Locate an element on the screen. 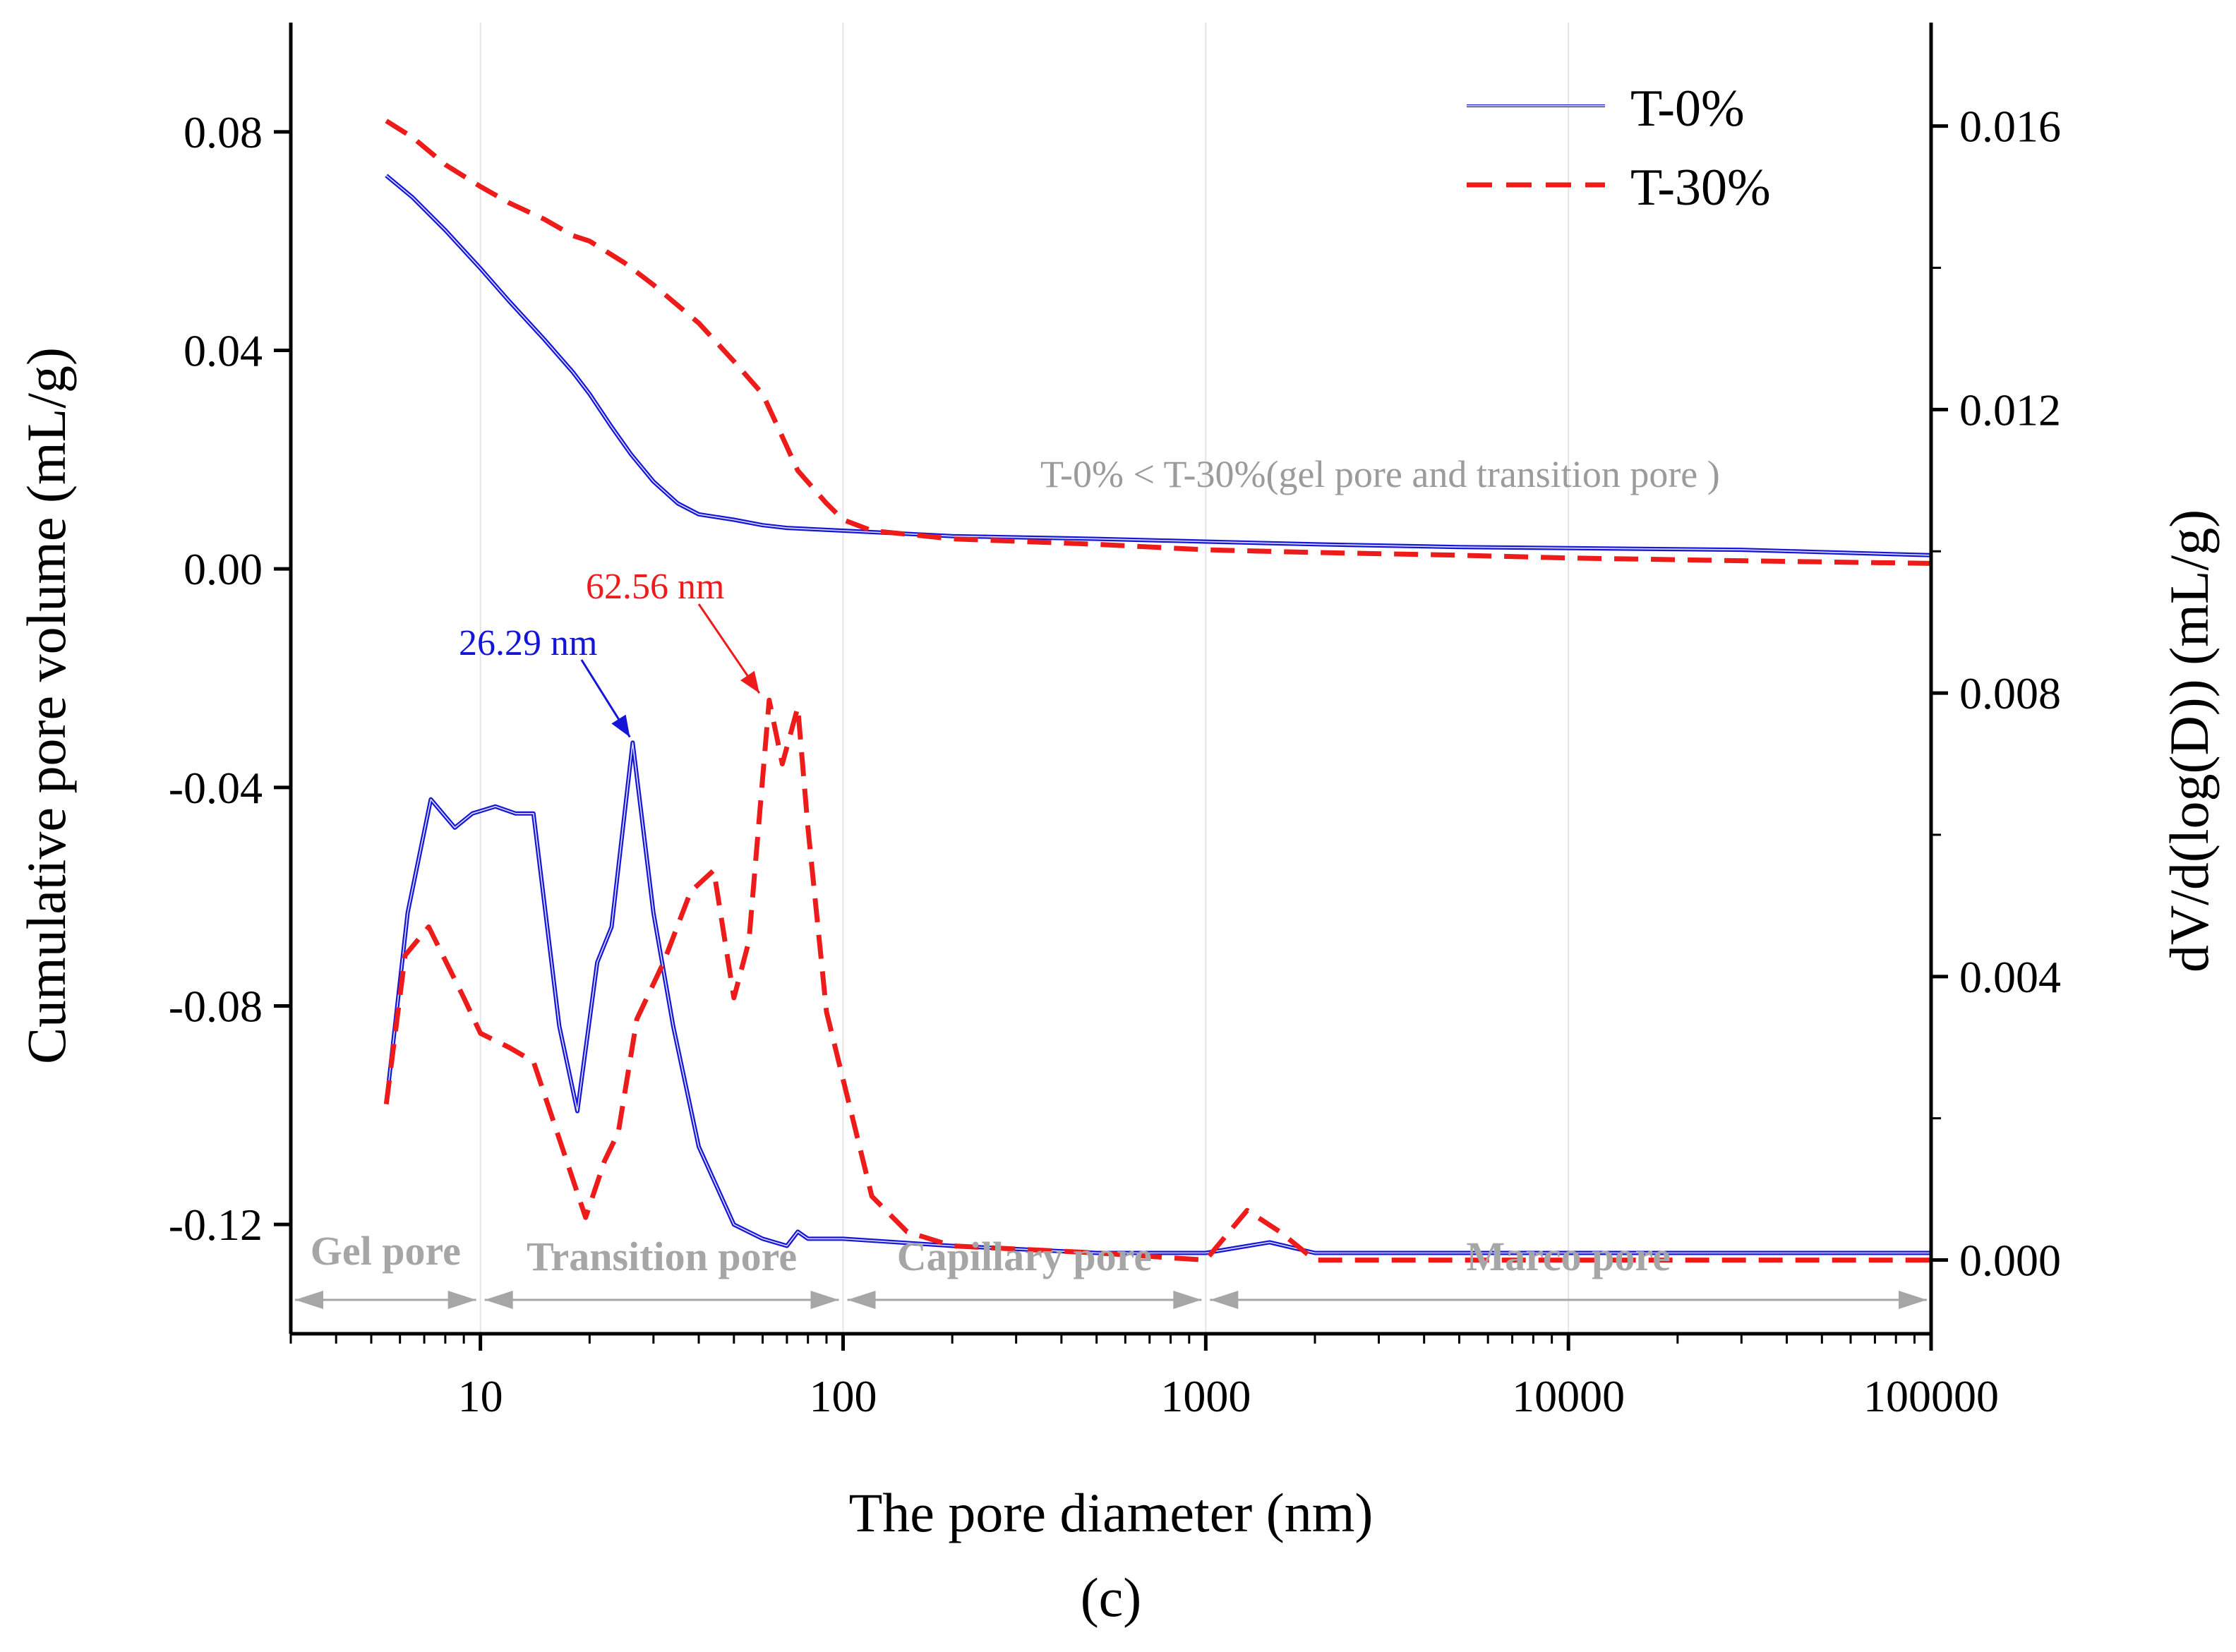  y-left-tick-label-3: -0.04 is located at coordinates (216, 788).